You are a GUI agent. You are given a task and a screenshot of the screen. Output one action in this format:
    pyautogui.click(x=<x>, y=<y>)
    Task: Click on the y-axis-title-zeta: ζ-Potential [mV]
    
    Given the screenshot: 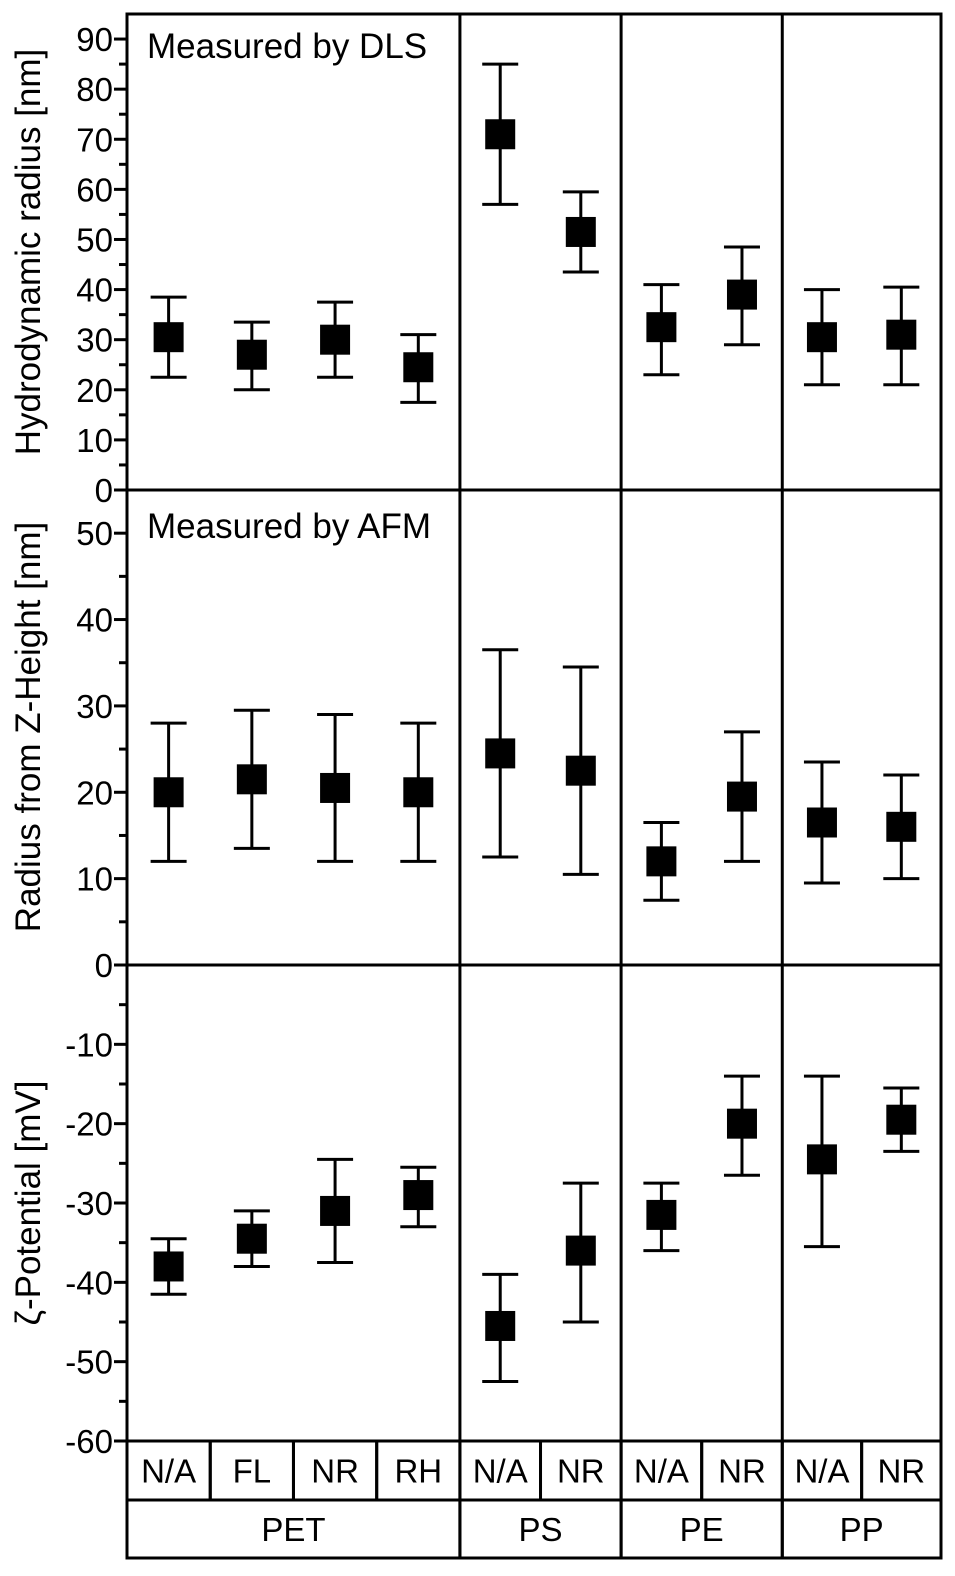 What is the action you would take?
    pyautogui.click(x=28, y=1203)
    